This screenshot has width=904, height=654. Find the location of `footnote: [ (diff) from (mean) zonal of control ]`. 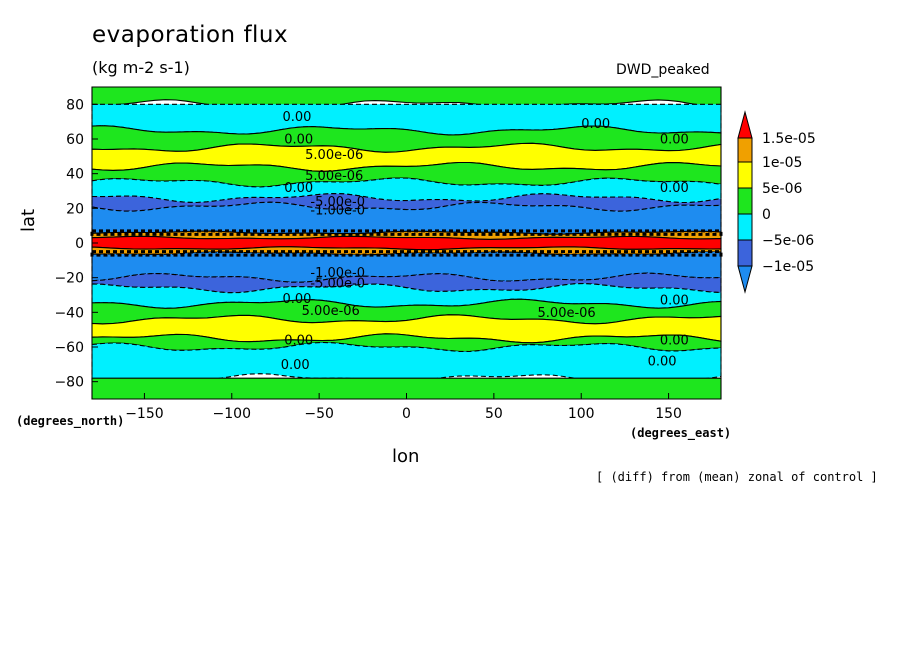

footnote: [ (diff) from (mean) zonal of control ] is located at coordinates (737, 477).